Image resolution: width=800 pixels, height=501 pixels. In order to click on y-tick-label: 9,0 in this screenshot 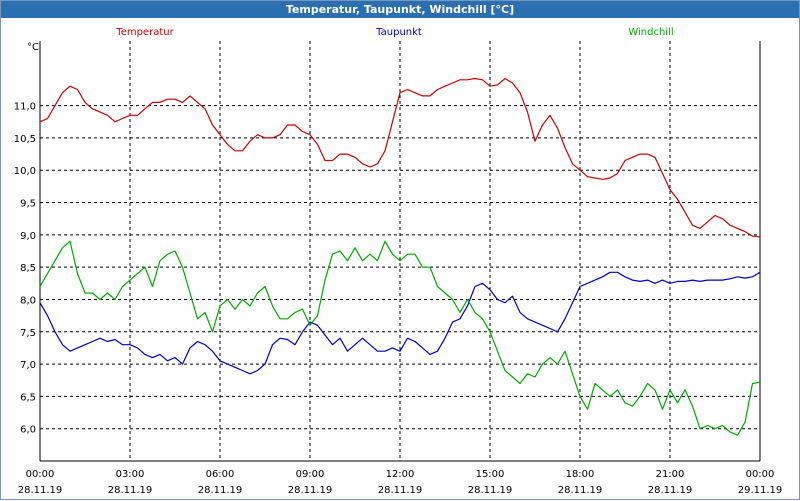, I will do `click(28, 236)`.